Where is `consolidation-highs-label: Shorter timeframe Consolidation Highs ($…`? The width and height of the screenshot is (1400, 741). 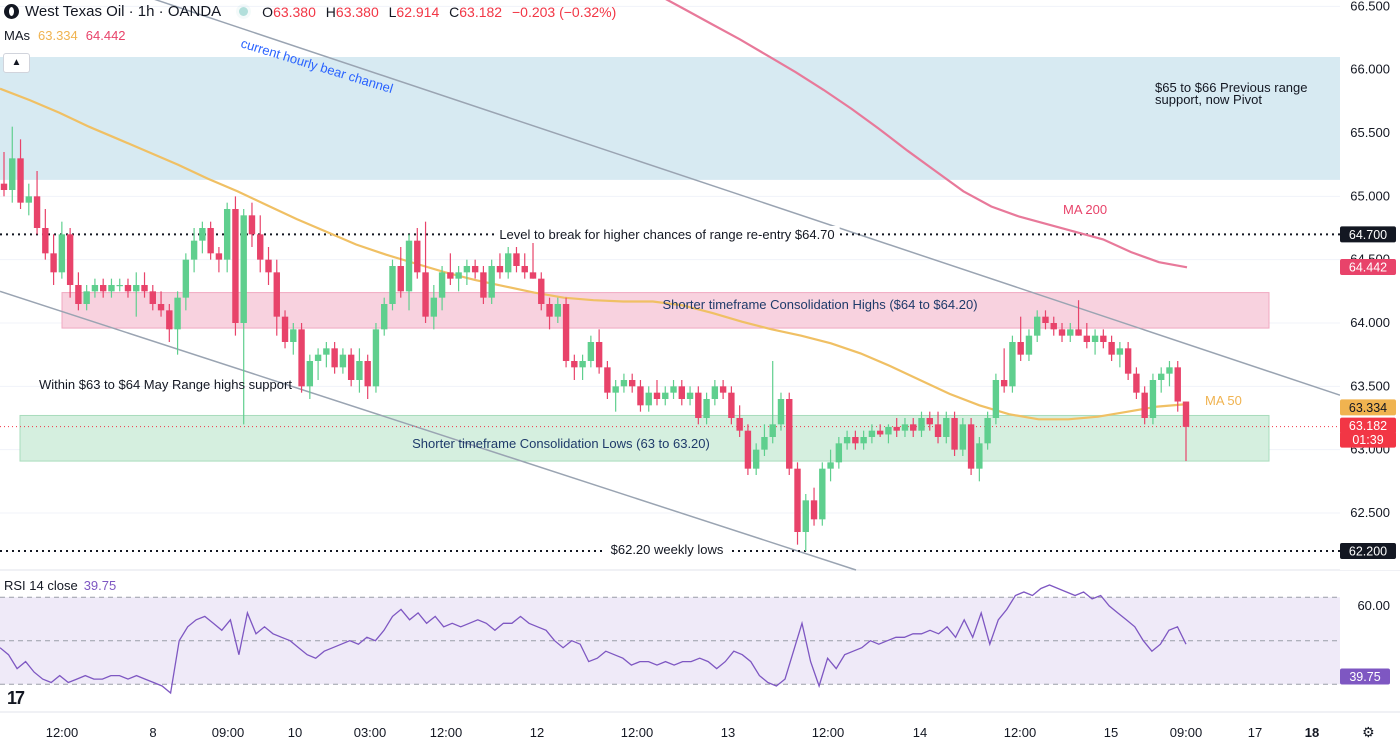 consolidation-highs-label: Shorter timeframe Consolidation Highs ($… is located at coordinates (819, 304).